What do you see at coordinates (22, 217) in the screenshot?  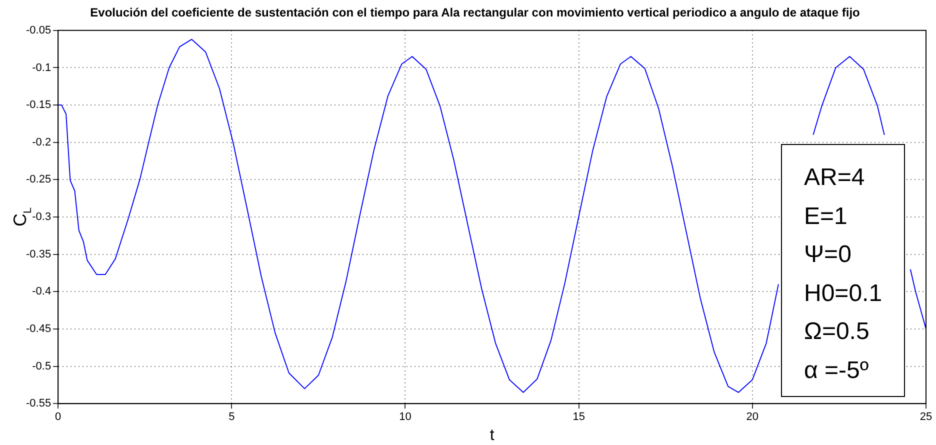 I see `y-axis-title: CL` at bounding box center [22, 217].